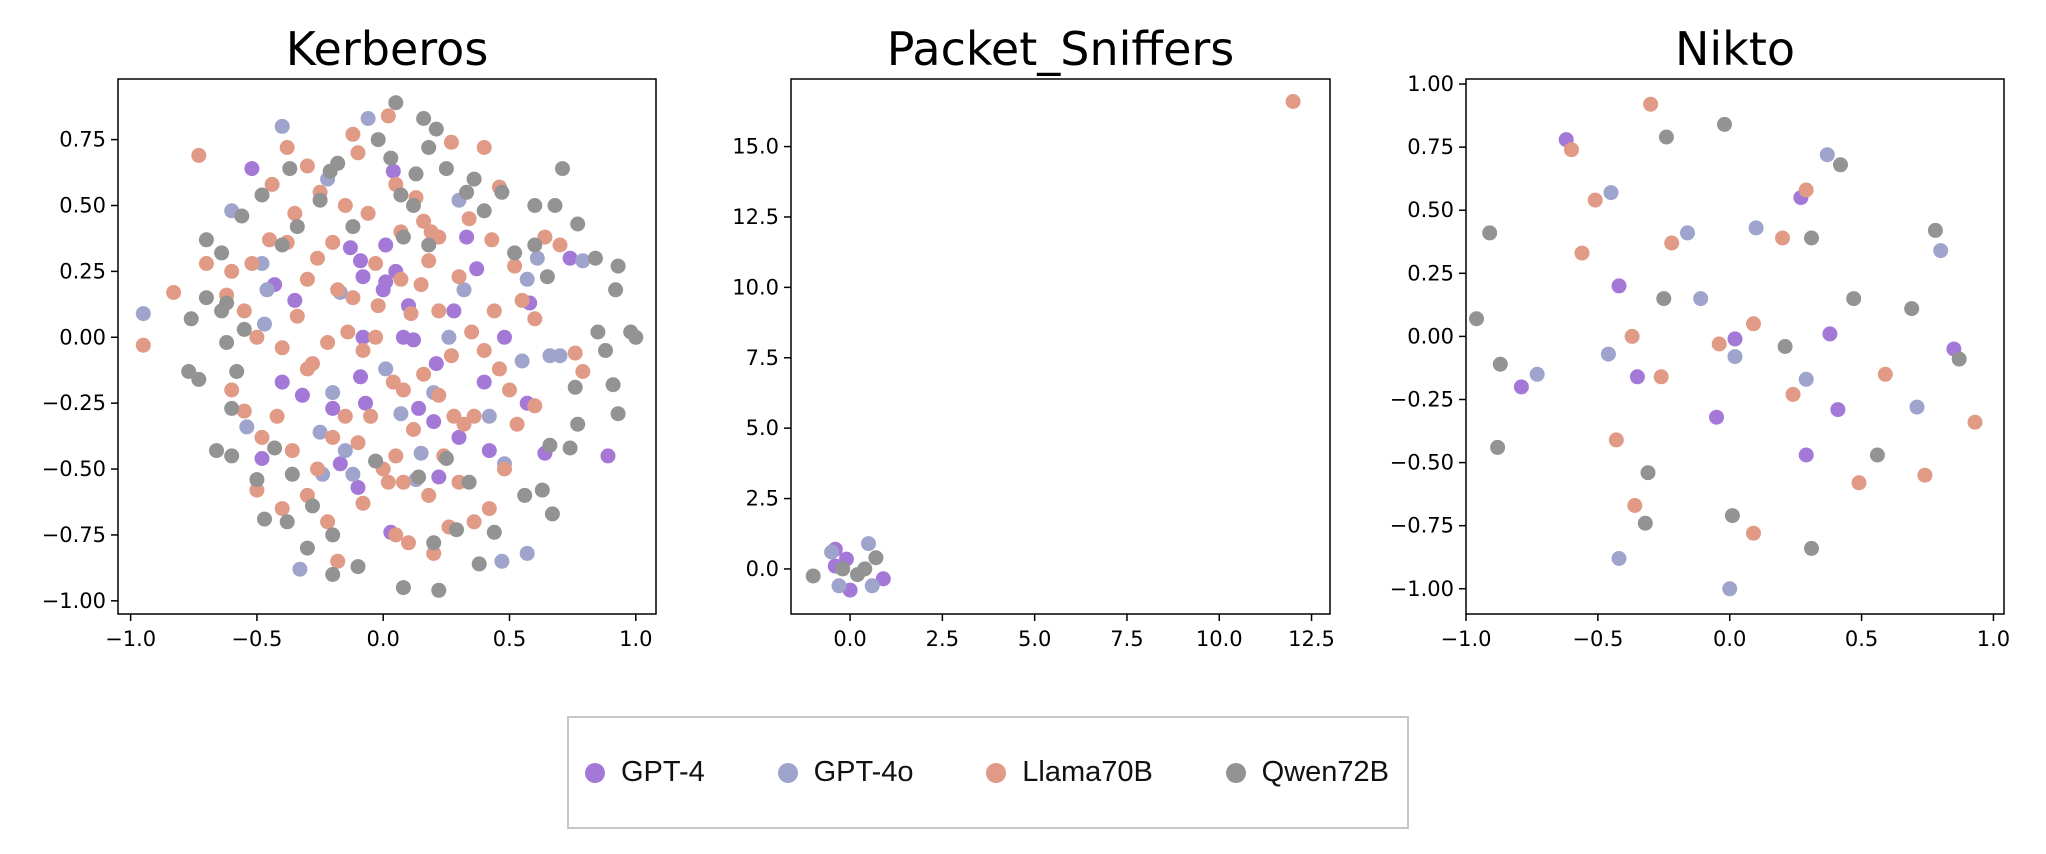  I want to click on legend-label-llama70b: Llama70B, so click(1087, 772).